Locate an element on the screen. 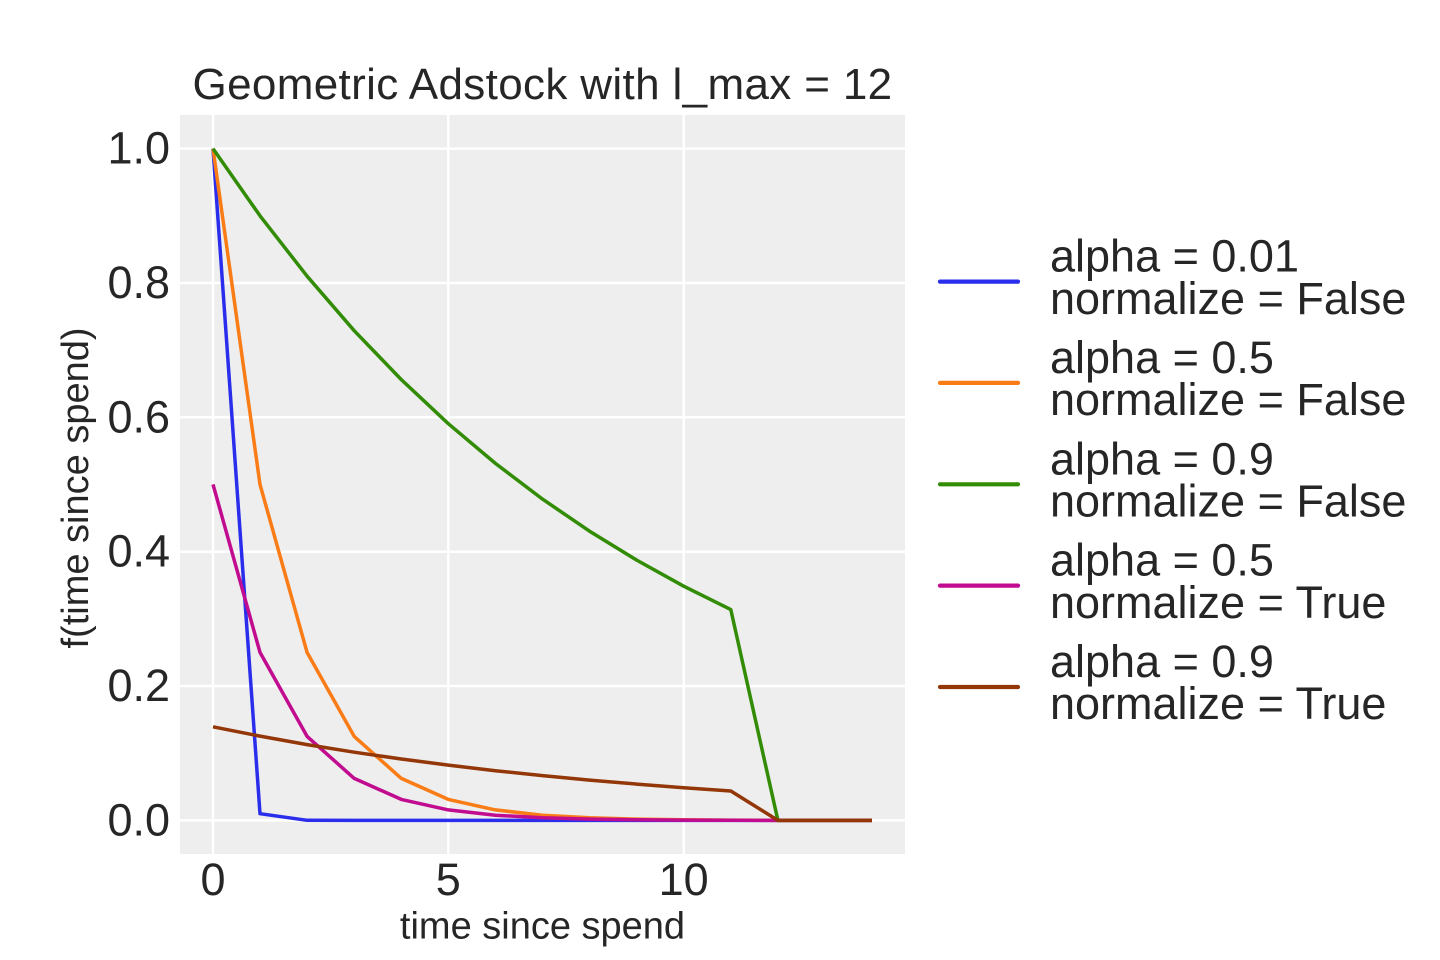 Image resolution: width=1440 pixels, height=960 pixels. svg-text: 0.4 is located at coordinates (138, 551).